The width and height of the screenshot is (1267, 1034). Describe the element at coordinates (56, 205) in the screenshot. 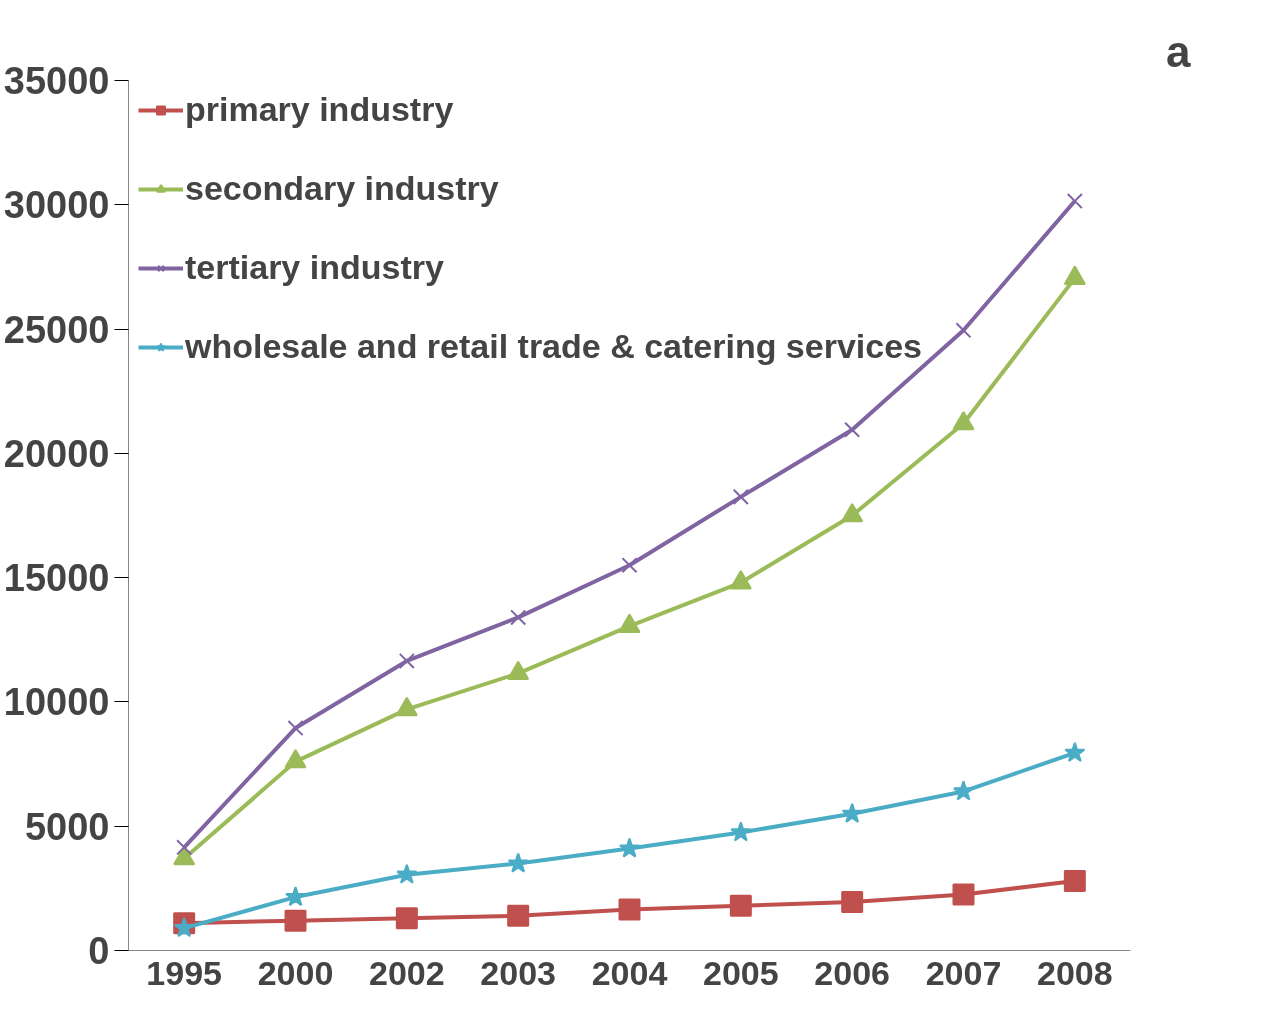

I see `y-tick-label: 30000` at that location.